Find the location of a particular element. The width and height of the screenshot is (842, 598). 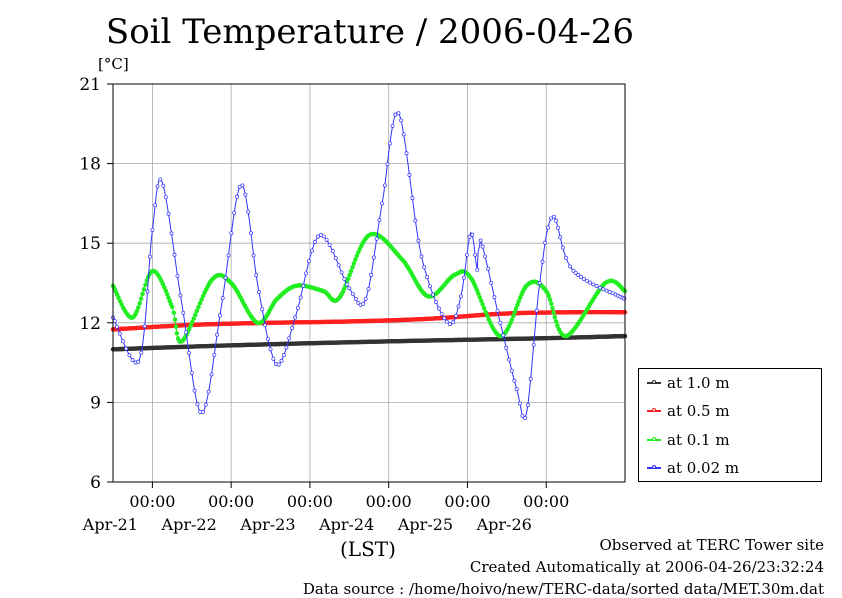

y-tick-label: 12 is located at coordinates (90, 324).